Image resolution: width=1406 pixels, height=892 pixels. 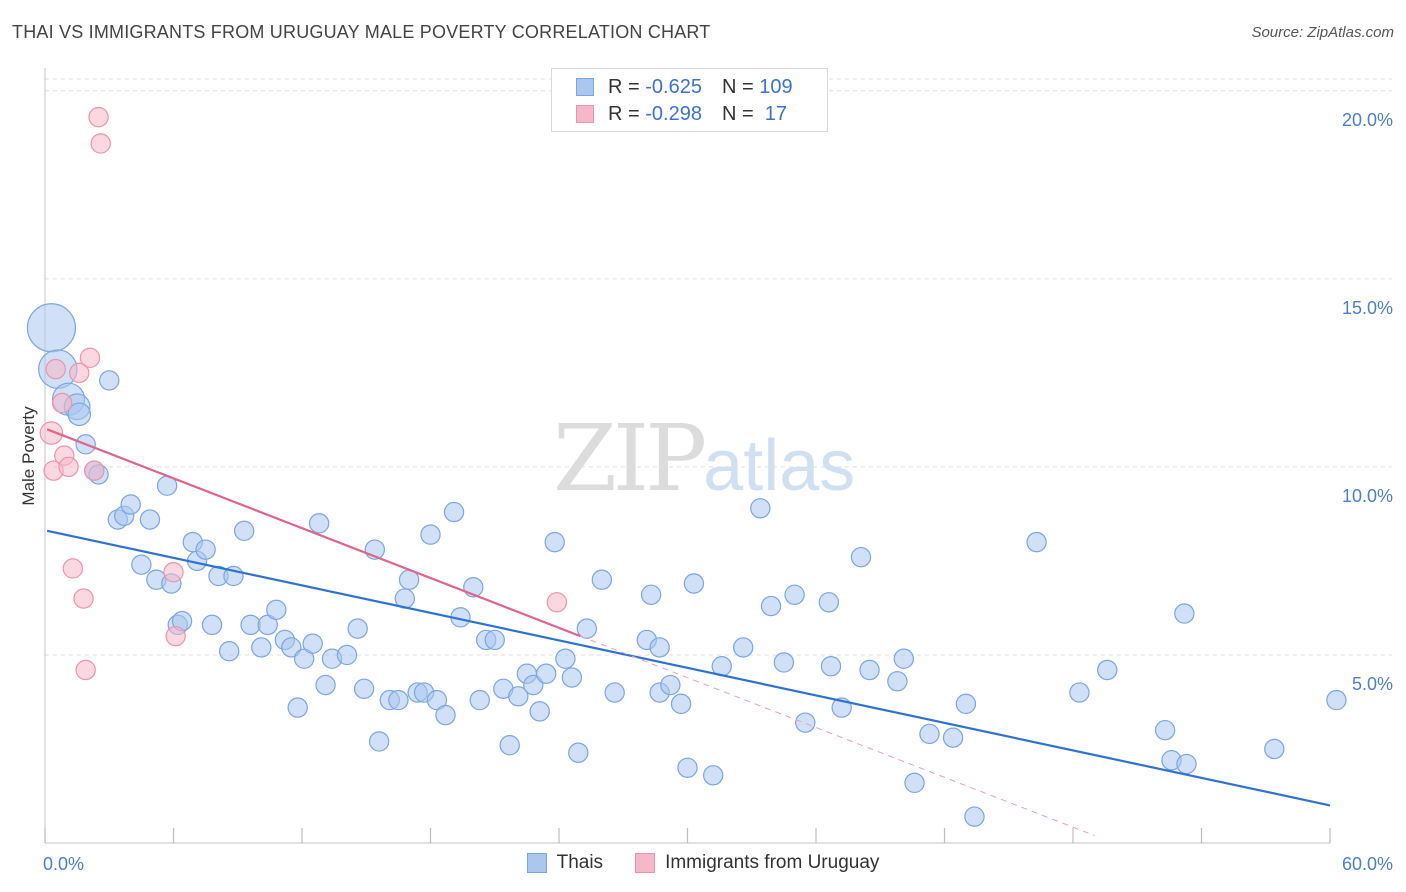 What do you see at coordinates (772, 862) in the screenshot?
I see `legend-label-uruguay: Immigrants from Uruguay` at bounding box center [772, 862].